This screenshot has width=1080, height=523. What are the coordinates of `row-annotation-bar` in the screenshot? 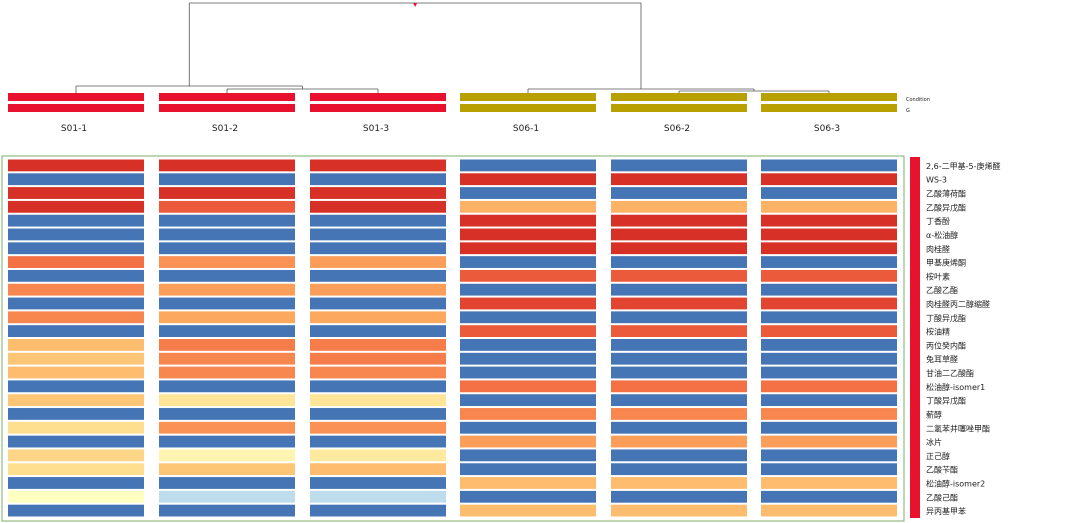 It's located at (915, 337).